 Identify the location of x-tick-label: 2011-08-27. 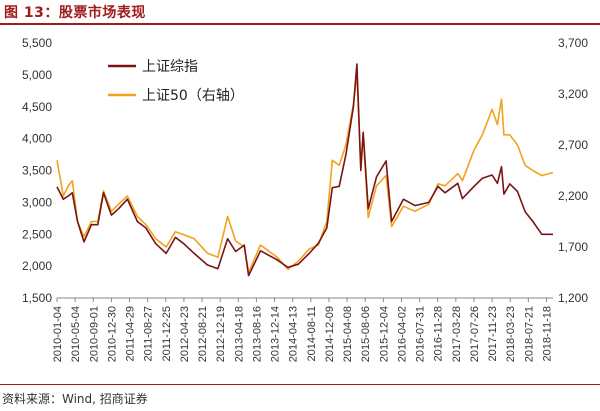
(149, 333).